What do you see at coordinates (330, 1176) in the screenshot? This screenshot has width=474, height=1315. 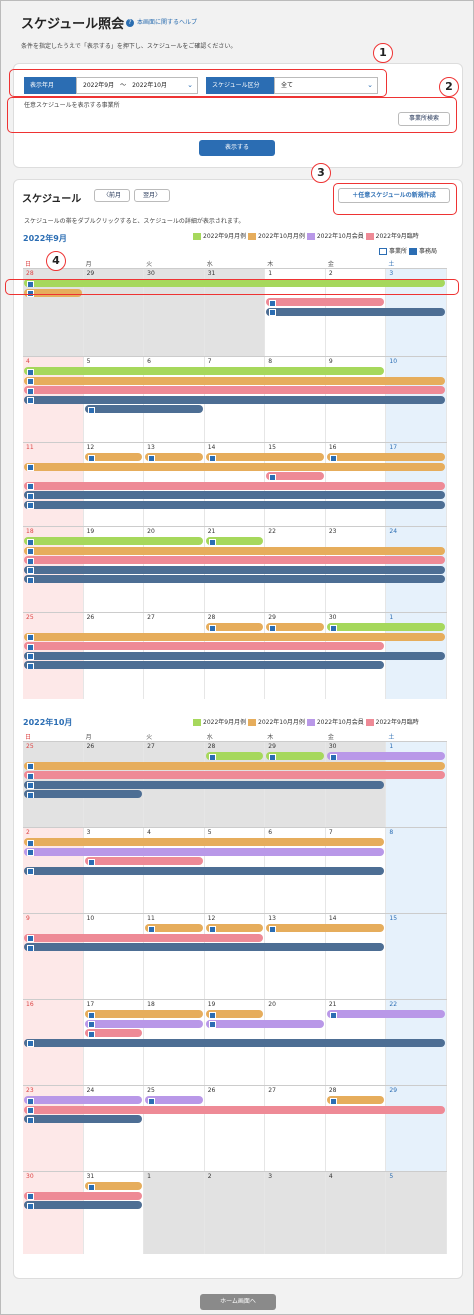 I see `day-number: 4` at bounding box center [330, 1176].